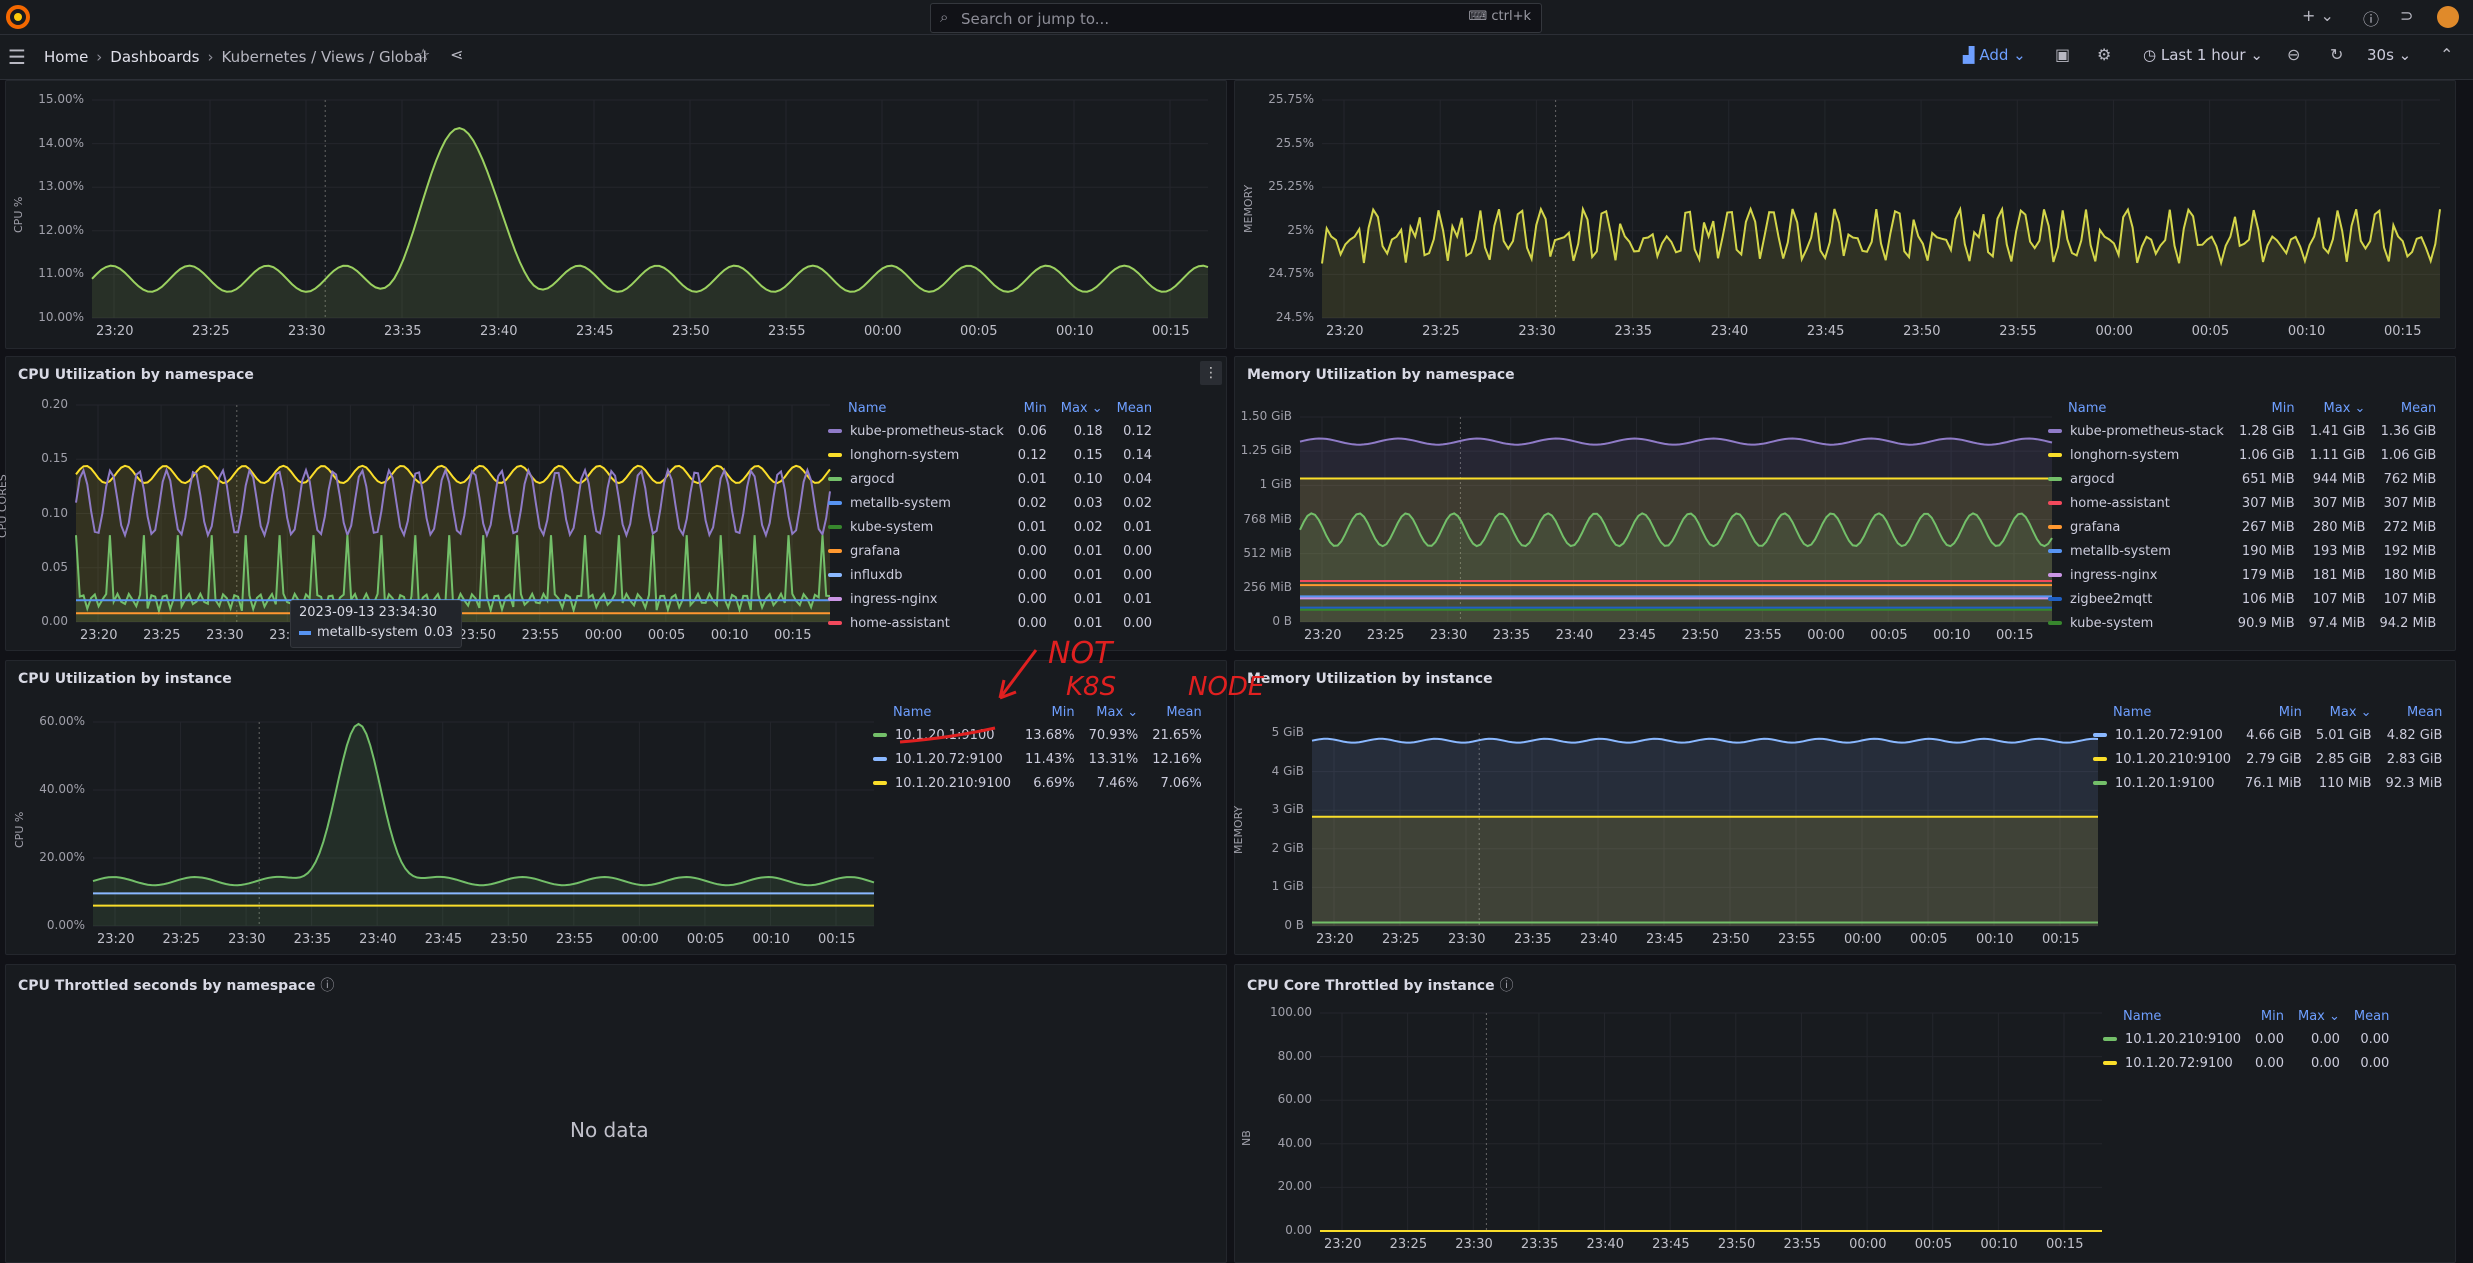 The height and width of the screenshot is (1263, 2473). I want to click on legend-row: grafana 0.00 0.01 0.00, so click(986, 551).